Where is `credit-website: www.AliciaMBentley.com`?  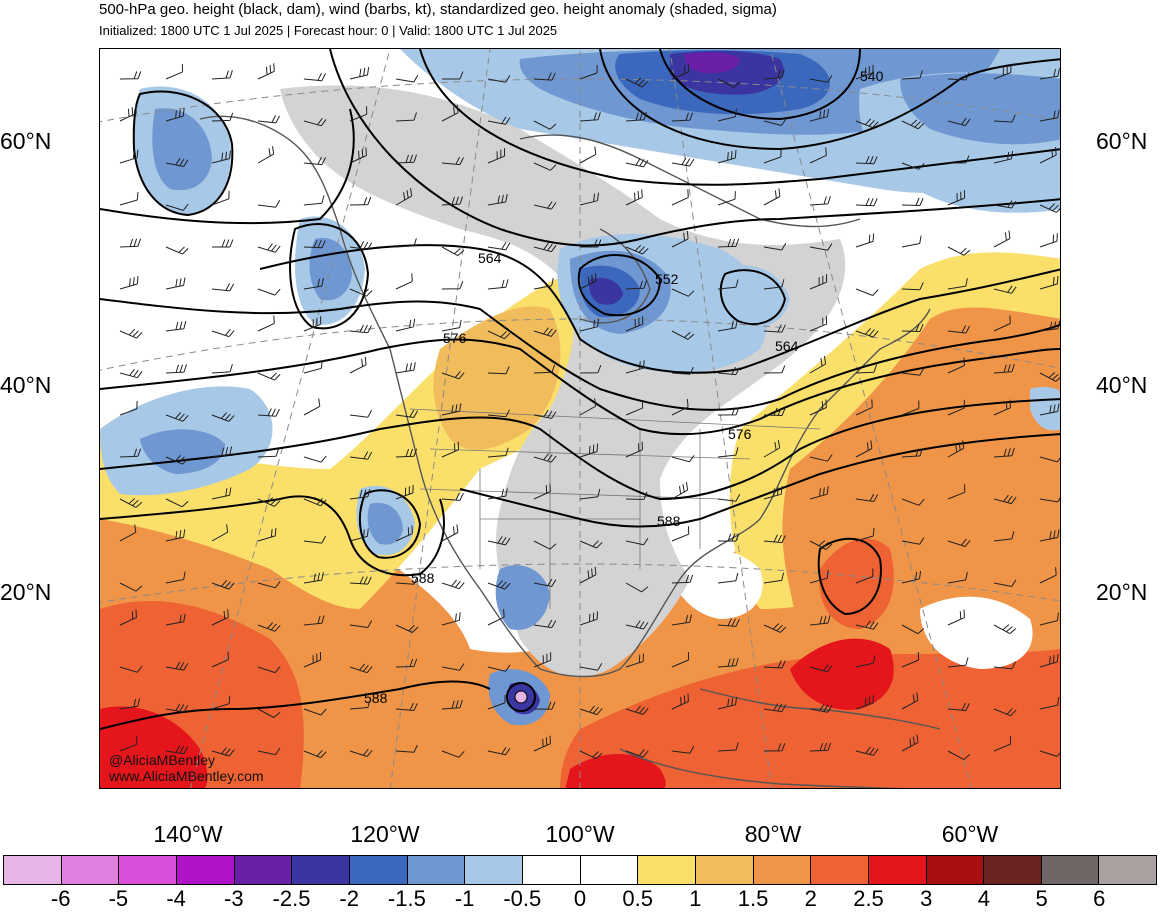
credit-website: www.AliciaMBentley.com is located at coordinates (186, 776).